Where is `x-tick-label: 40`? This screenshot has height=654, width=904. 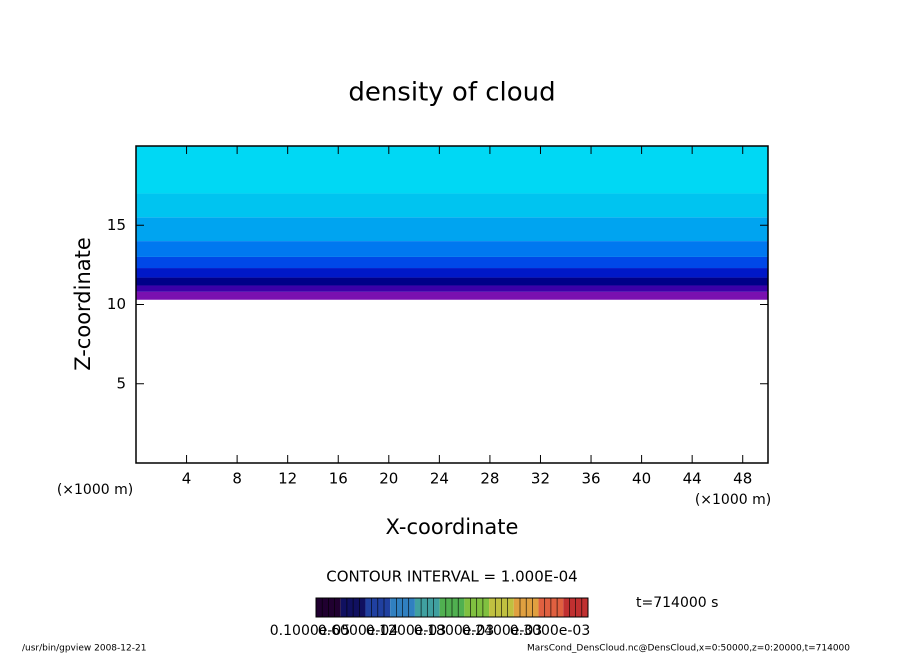
x-tick-label: 40 is located at coordinates (641, 479).